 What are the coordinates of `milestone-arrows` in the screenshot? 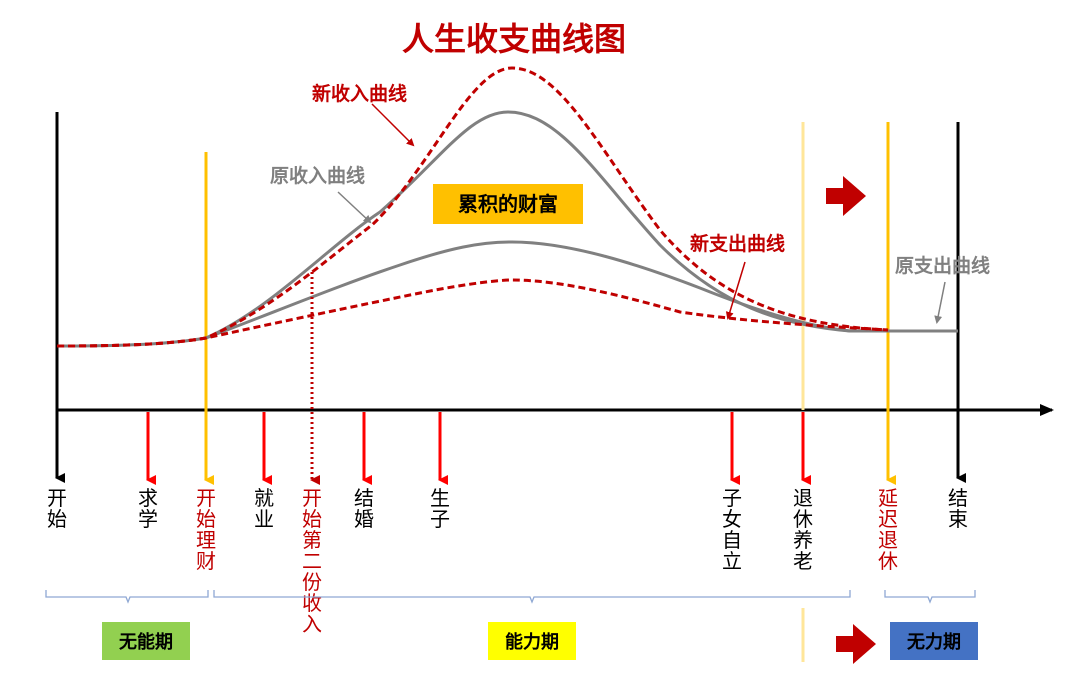 It's located at (478, 448).